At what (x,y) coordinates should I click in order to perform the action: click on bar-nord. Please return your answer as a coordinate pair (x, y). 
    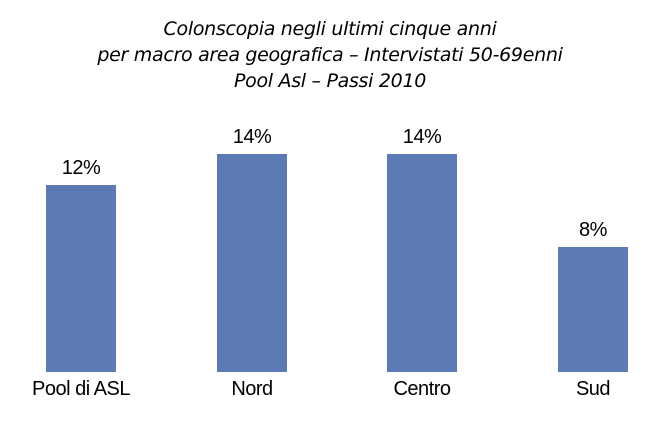
    Looking at the image, I should click on (252, 263).